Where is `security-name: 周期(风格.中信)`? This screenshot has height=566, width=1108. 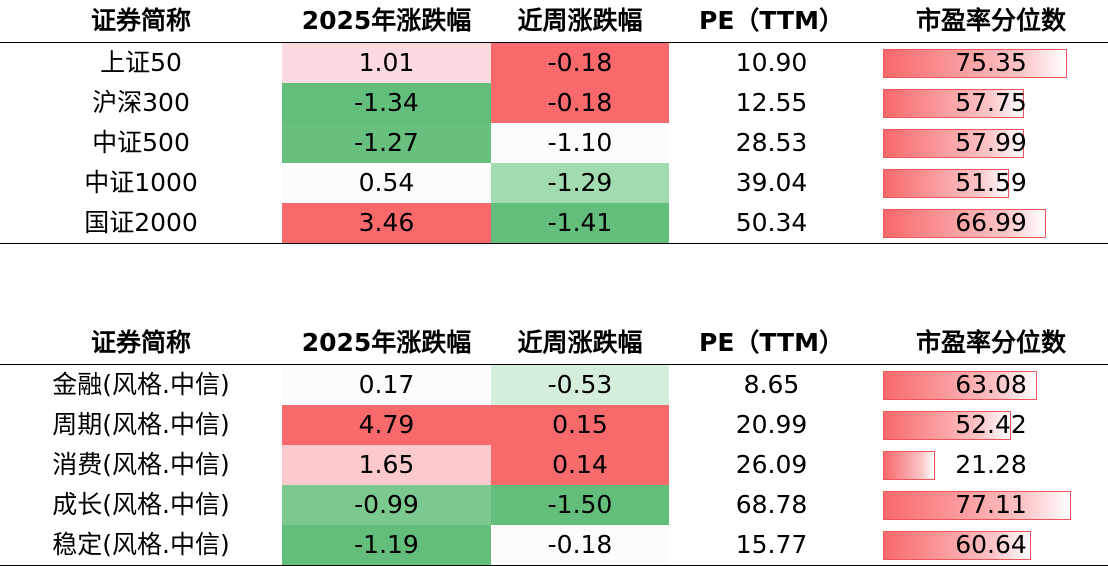 security-name: 周期(风格.中信) is located at coordinates (141, 424).